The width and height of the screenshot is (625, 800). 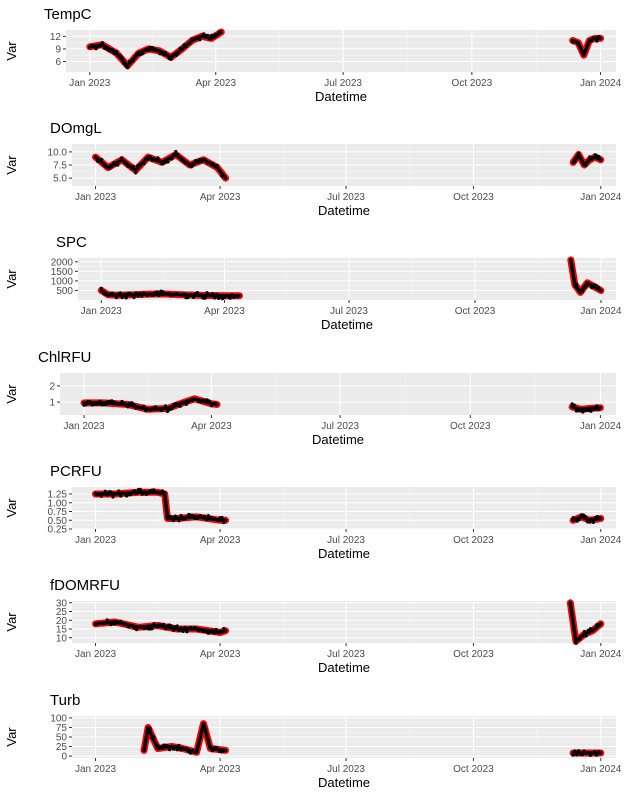 I want to click on y-tick-label: 50, so click(x=62, y=738).